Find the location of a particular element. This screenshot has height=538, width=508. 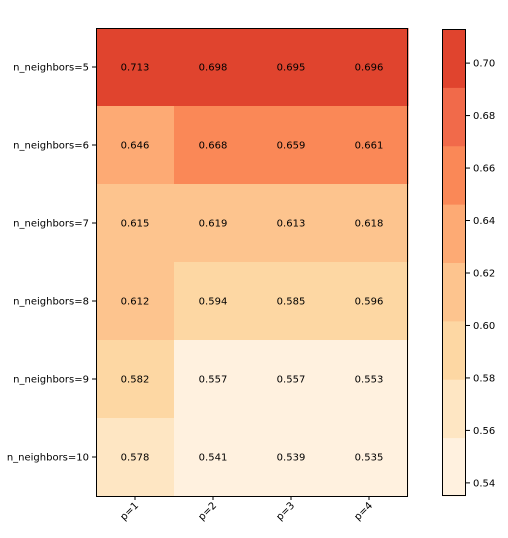

cell-value-label: 0.668 is located at coordinates (213, 146).